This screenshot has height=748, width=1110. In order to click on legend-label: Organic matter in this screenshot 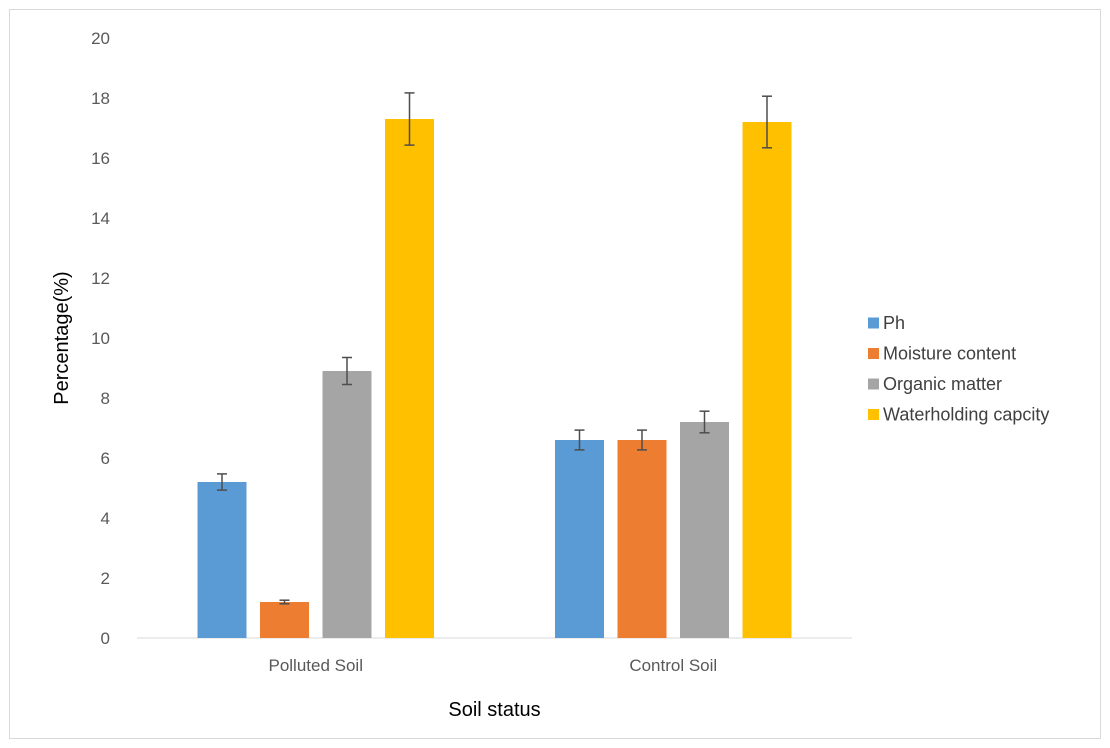, I will do `click(942, 384)`.